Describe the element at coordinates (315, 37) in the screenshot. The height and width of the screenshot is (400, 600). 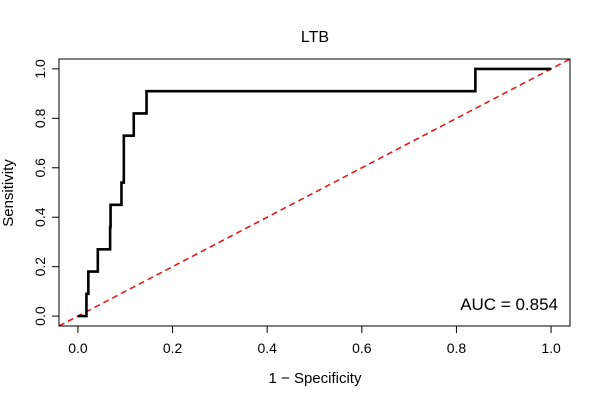
I see `chart-title: LTB` at that location.